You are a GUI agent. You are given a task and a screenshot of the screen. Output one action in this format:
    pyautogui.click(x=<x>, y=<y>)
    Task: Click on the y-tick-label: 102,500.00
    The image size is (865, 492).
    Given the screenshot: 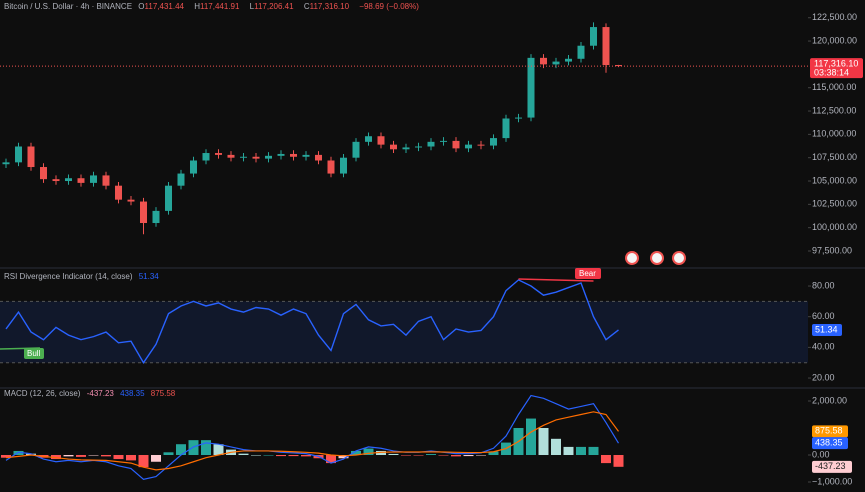 What is the action you would take?
    pyautogui.click(x=834, y=204)
    